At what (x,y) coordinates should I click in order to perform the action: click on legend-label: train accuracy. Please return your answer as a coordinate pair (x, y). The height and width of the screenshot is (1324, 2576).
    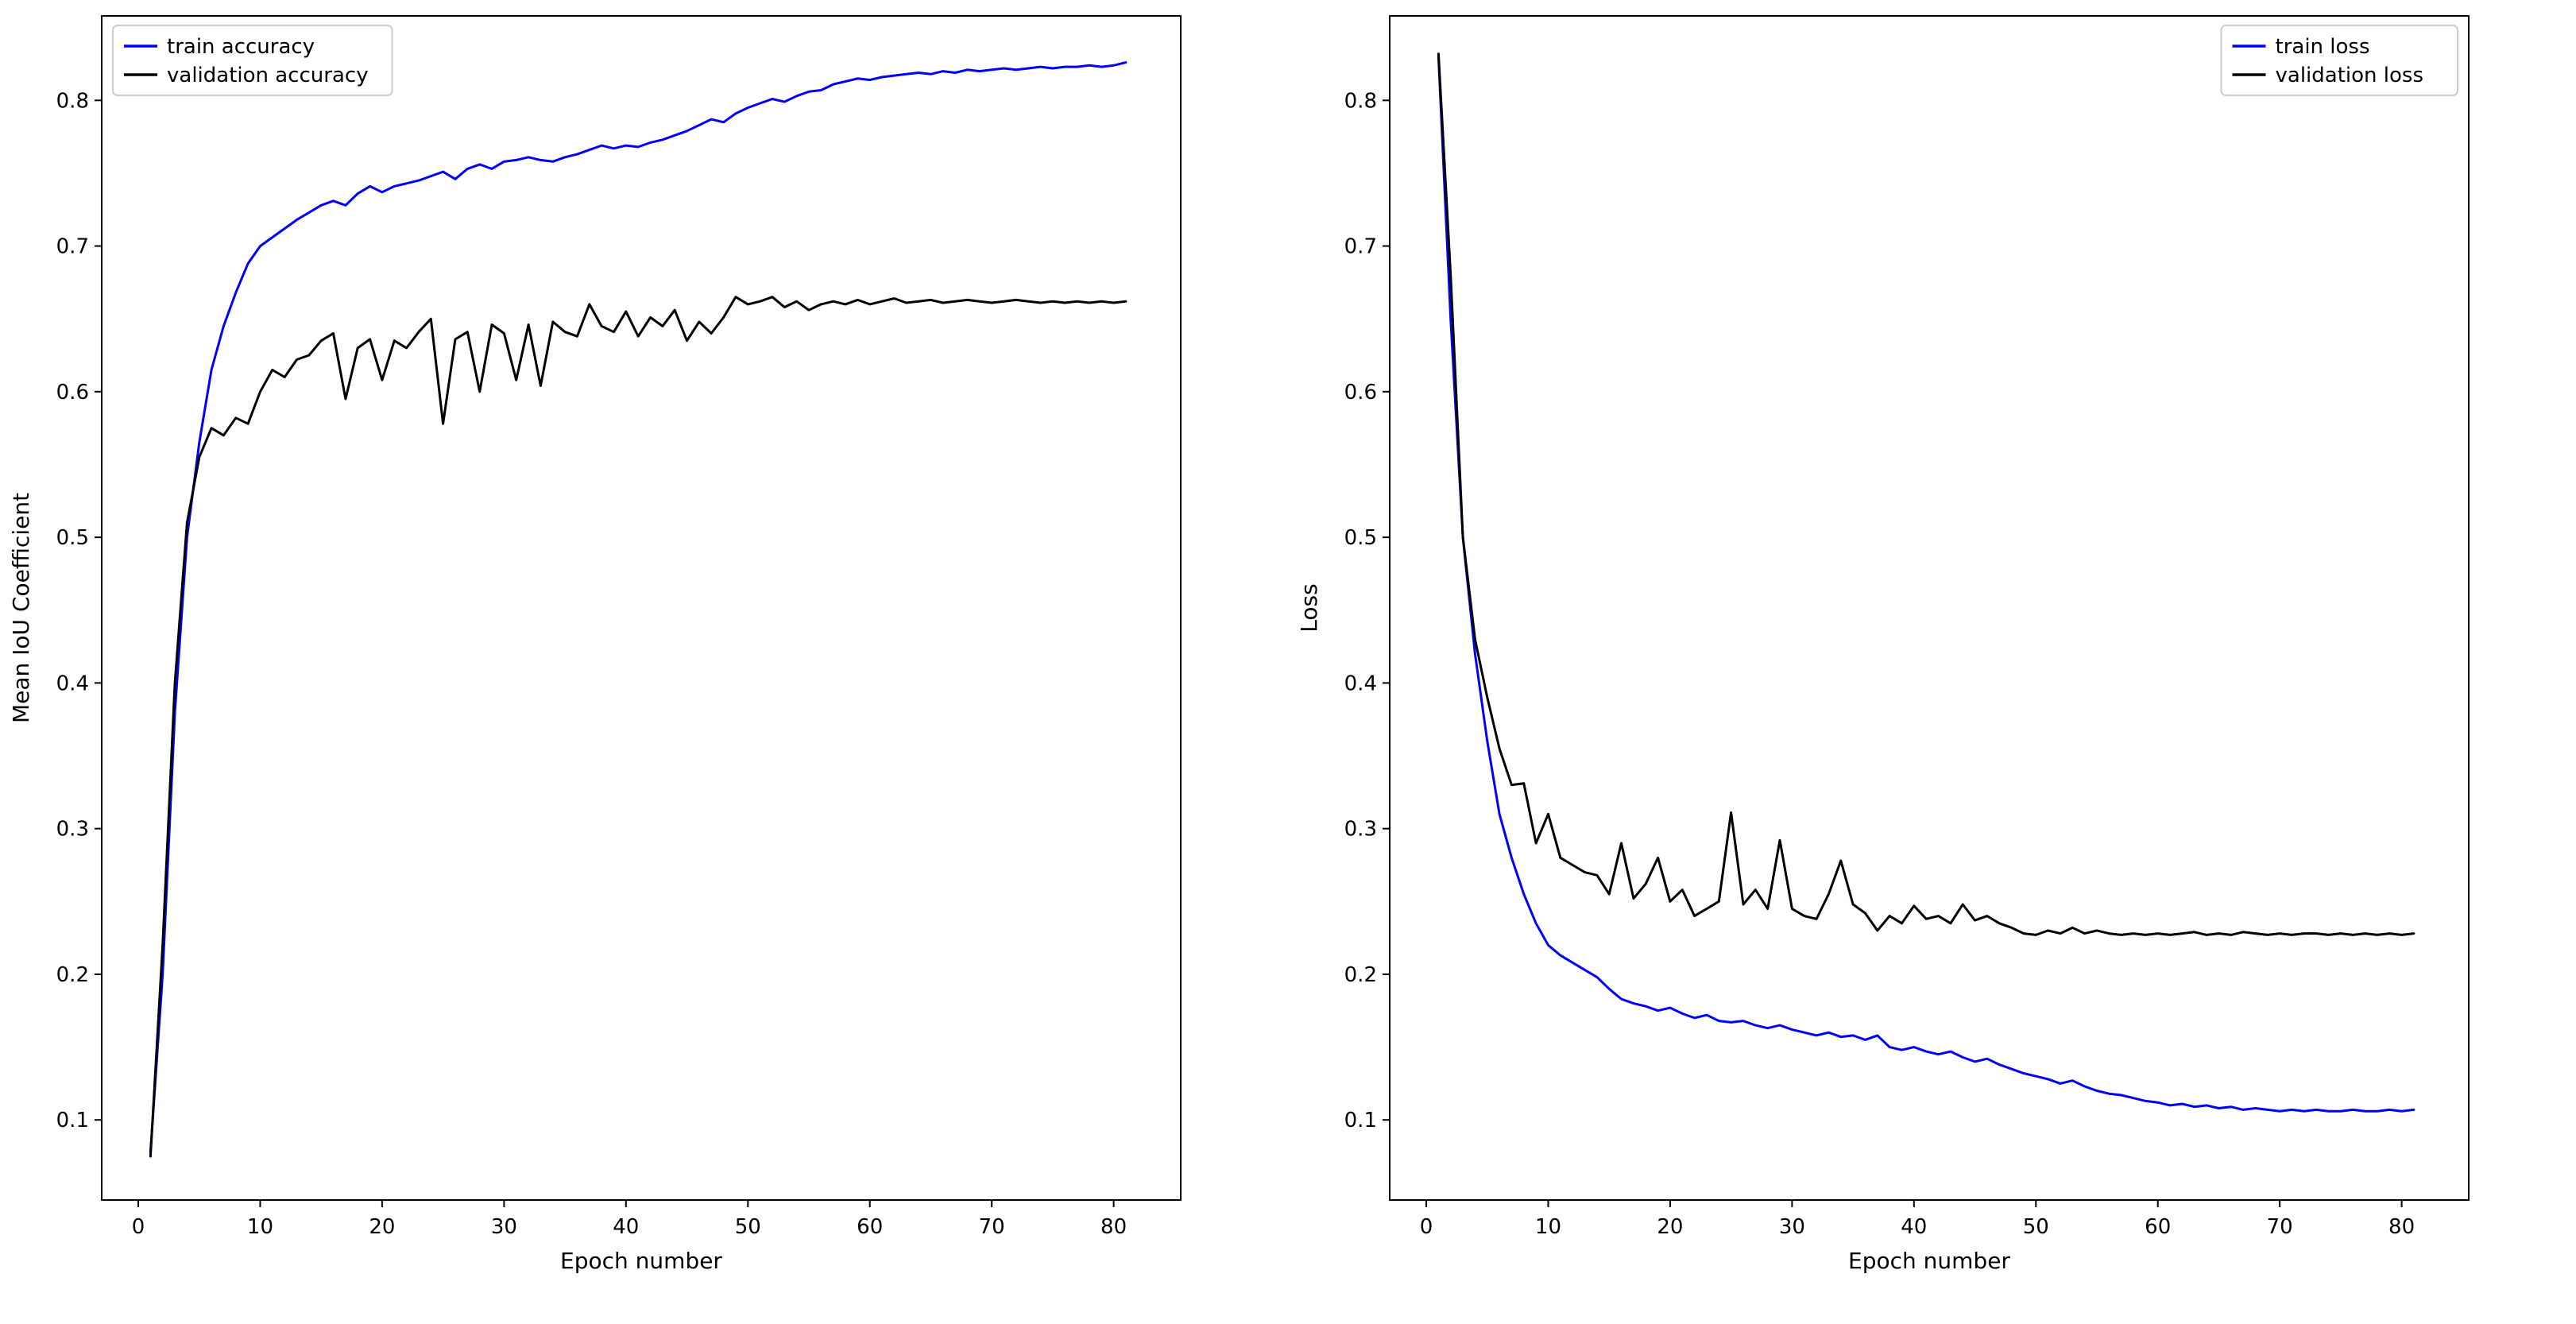
    Looking at the image, I should click on (241, 47).